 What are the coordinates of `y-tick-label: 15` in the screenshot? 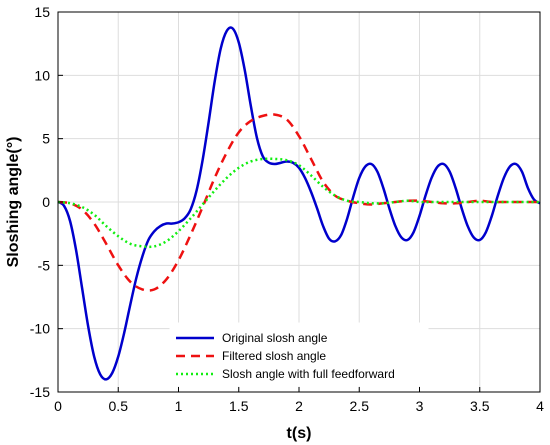 It's located at (42, 12).